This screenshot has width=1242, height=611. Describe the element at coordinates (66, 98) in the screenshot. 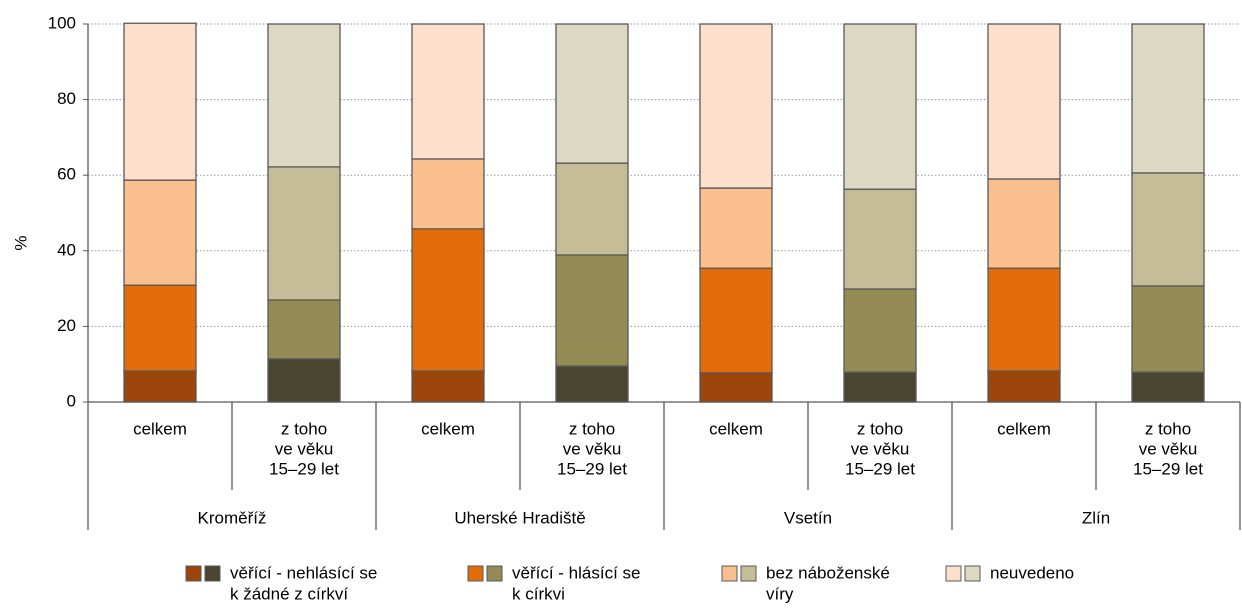

I see `y-tick-label: 80` at that location.